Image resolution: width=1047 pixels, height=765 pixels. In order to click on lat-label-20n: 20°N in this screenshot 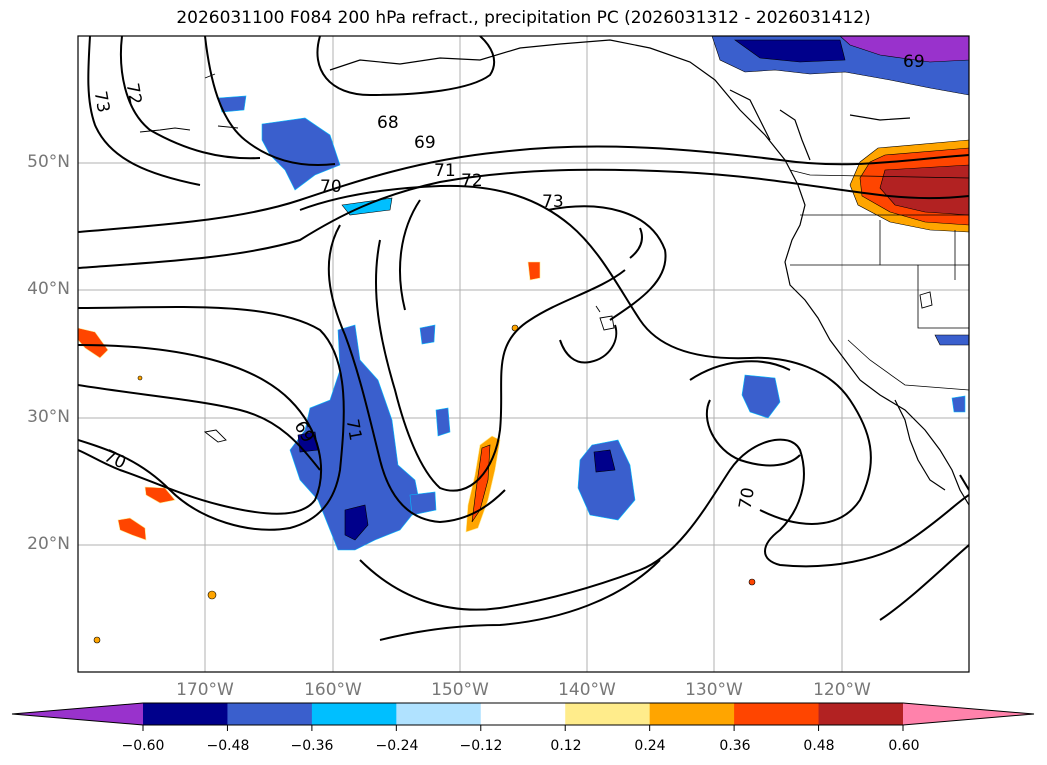, I will do `click(48, 544)`.